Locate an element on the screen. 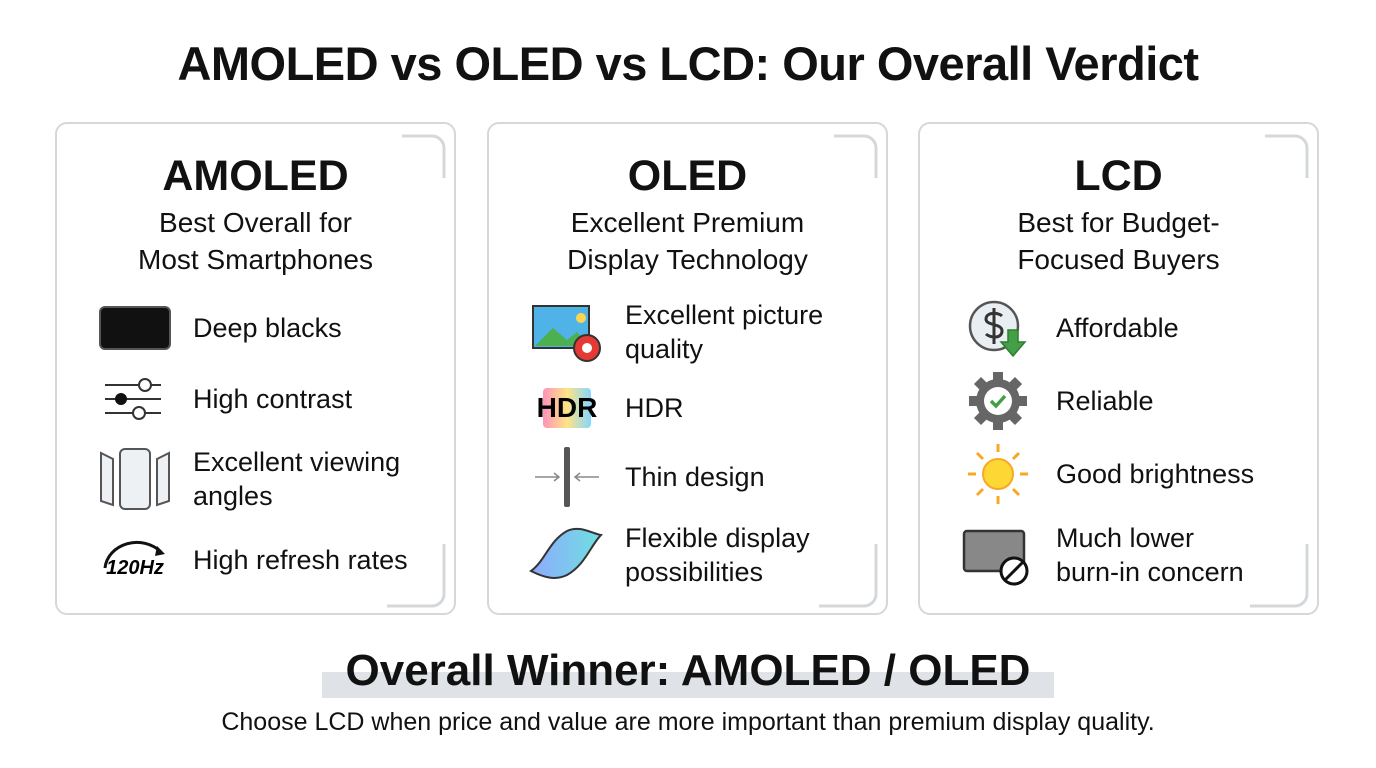  icon-text: HDR is located at coordinates (567, 407).